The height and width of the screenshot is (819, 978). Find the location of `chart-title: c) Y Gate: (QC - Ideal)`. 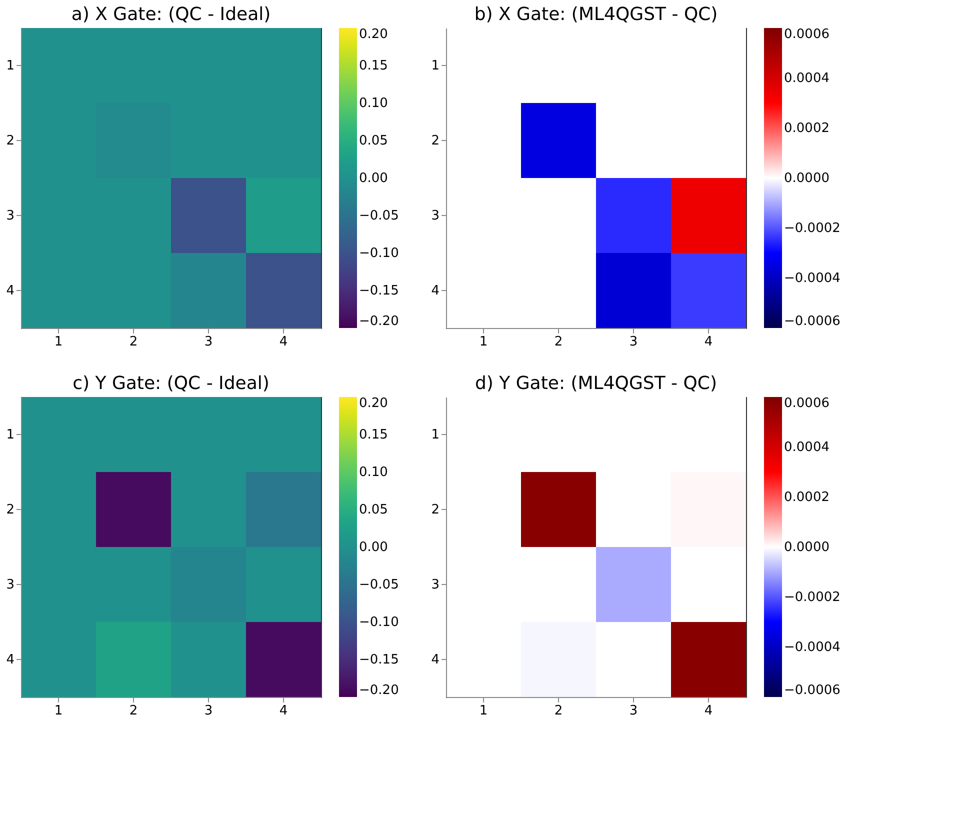

chart-title: c) Y Gate: (QC - Ideal) is located at coordinates (171, 383).